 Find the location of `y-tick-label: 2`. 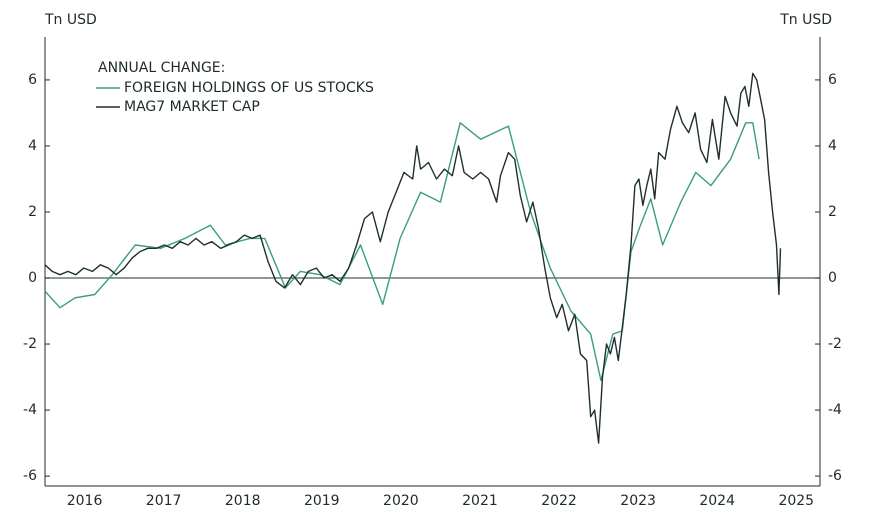

y-tick-label: 2 is located at coordinates (32, 212).